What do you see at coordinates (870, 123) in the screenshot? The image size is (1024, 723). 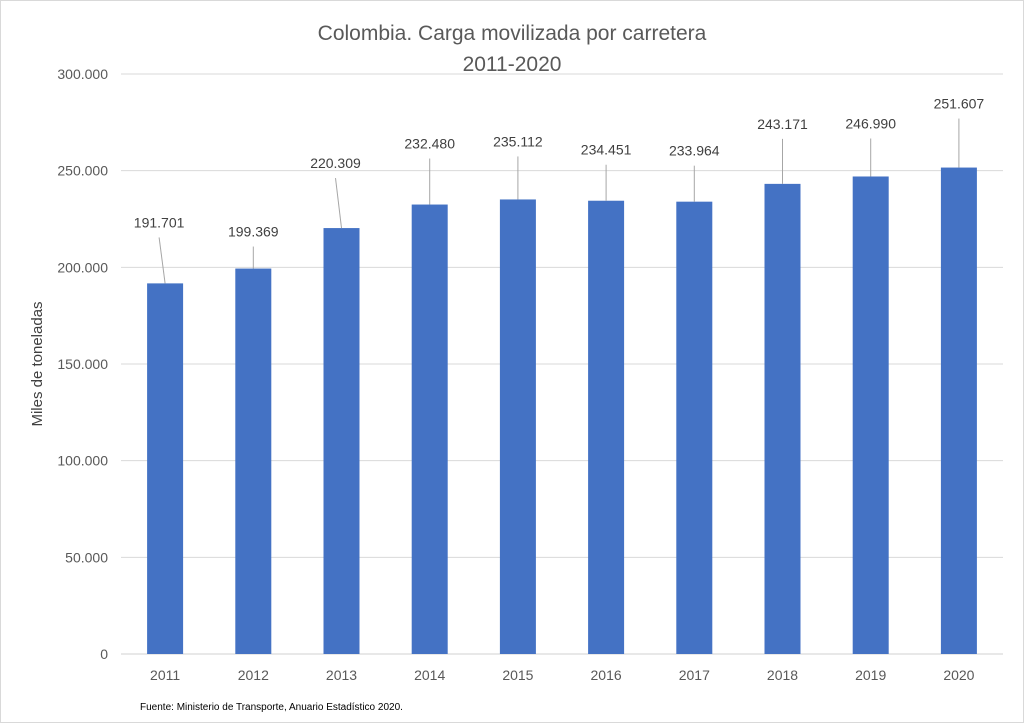 I see `data-label: 246.990` at bounding box center [870, 123].